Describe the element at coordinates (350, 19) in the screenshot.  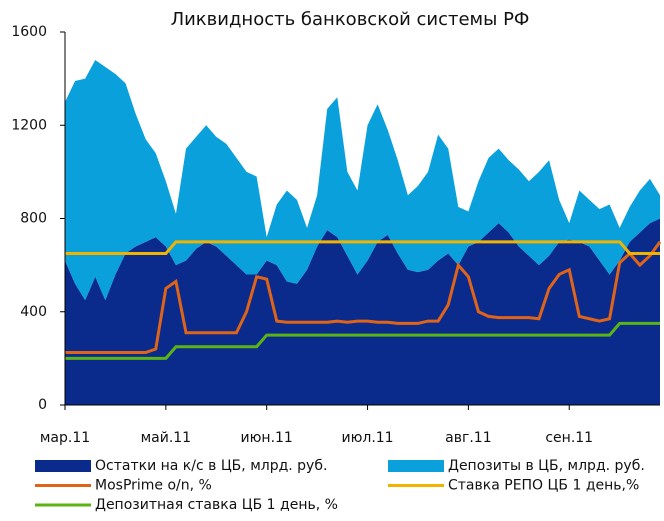
I see `chart-title: Ликвидность банковской системы РФ` at that location.